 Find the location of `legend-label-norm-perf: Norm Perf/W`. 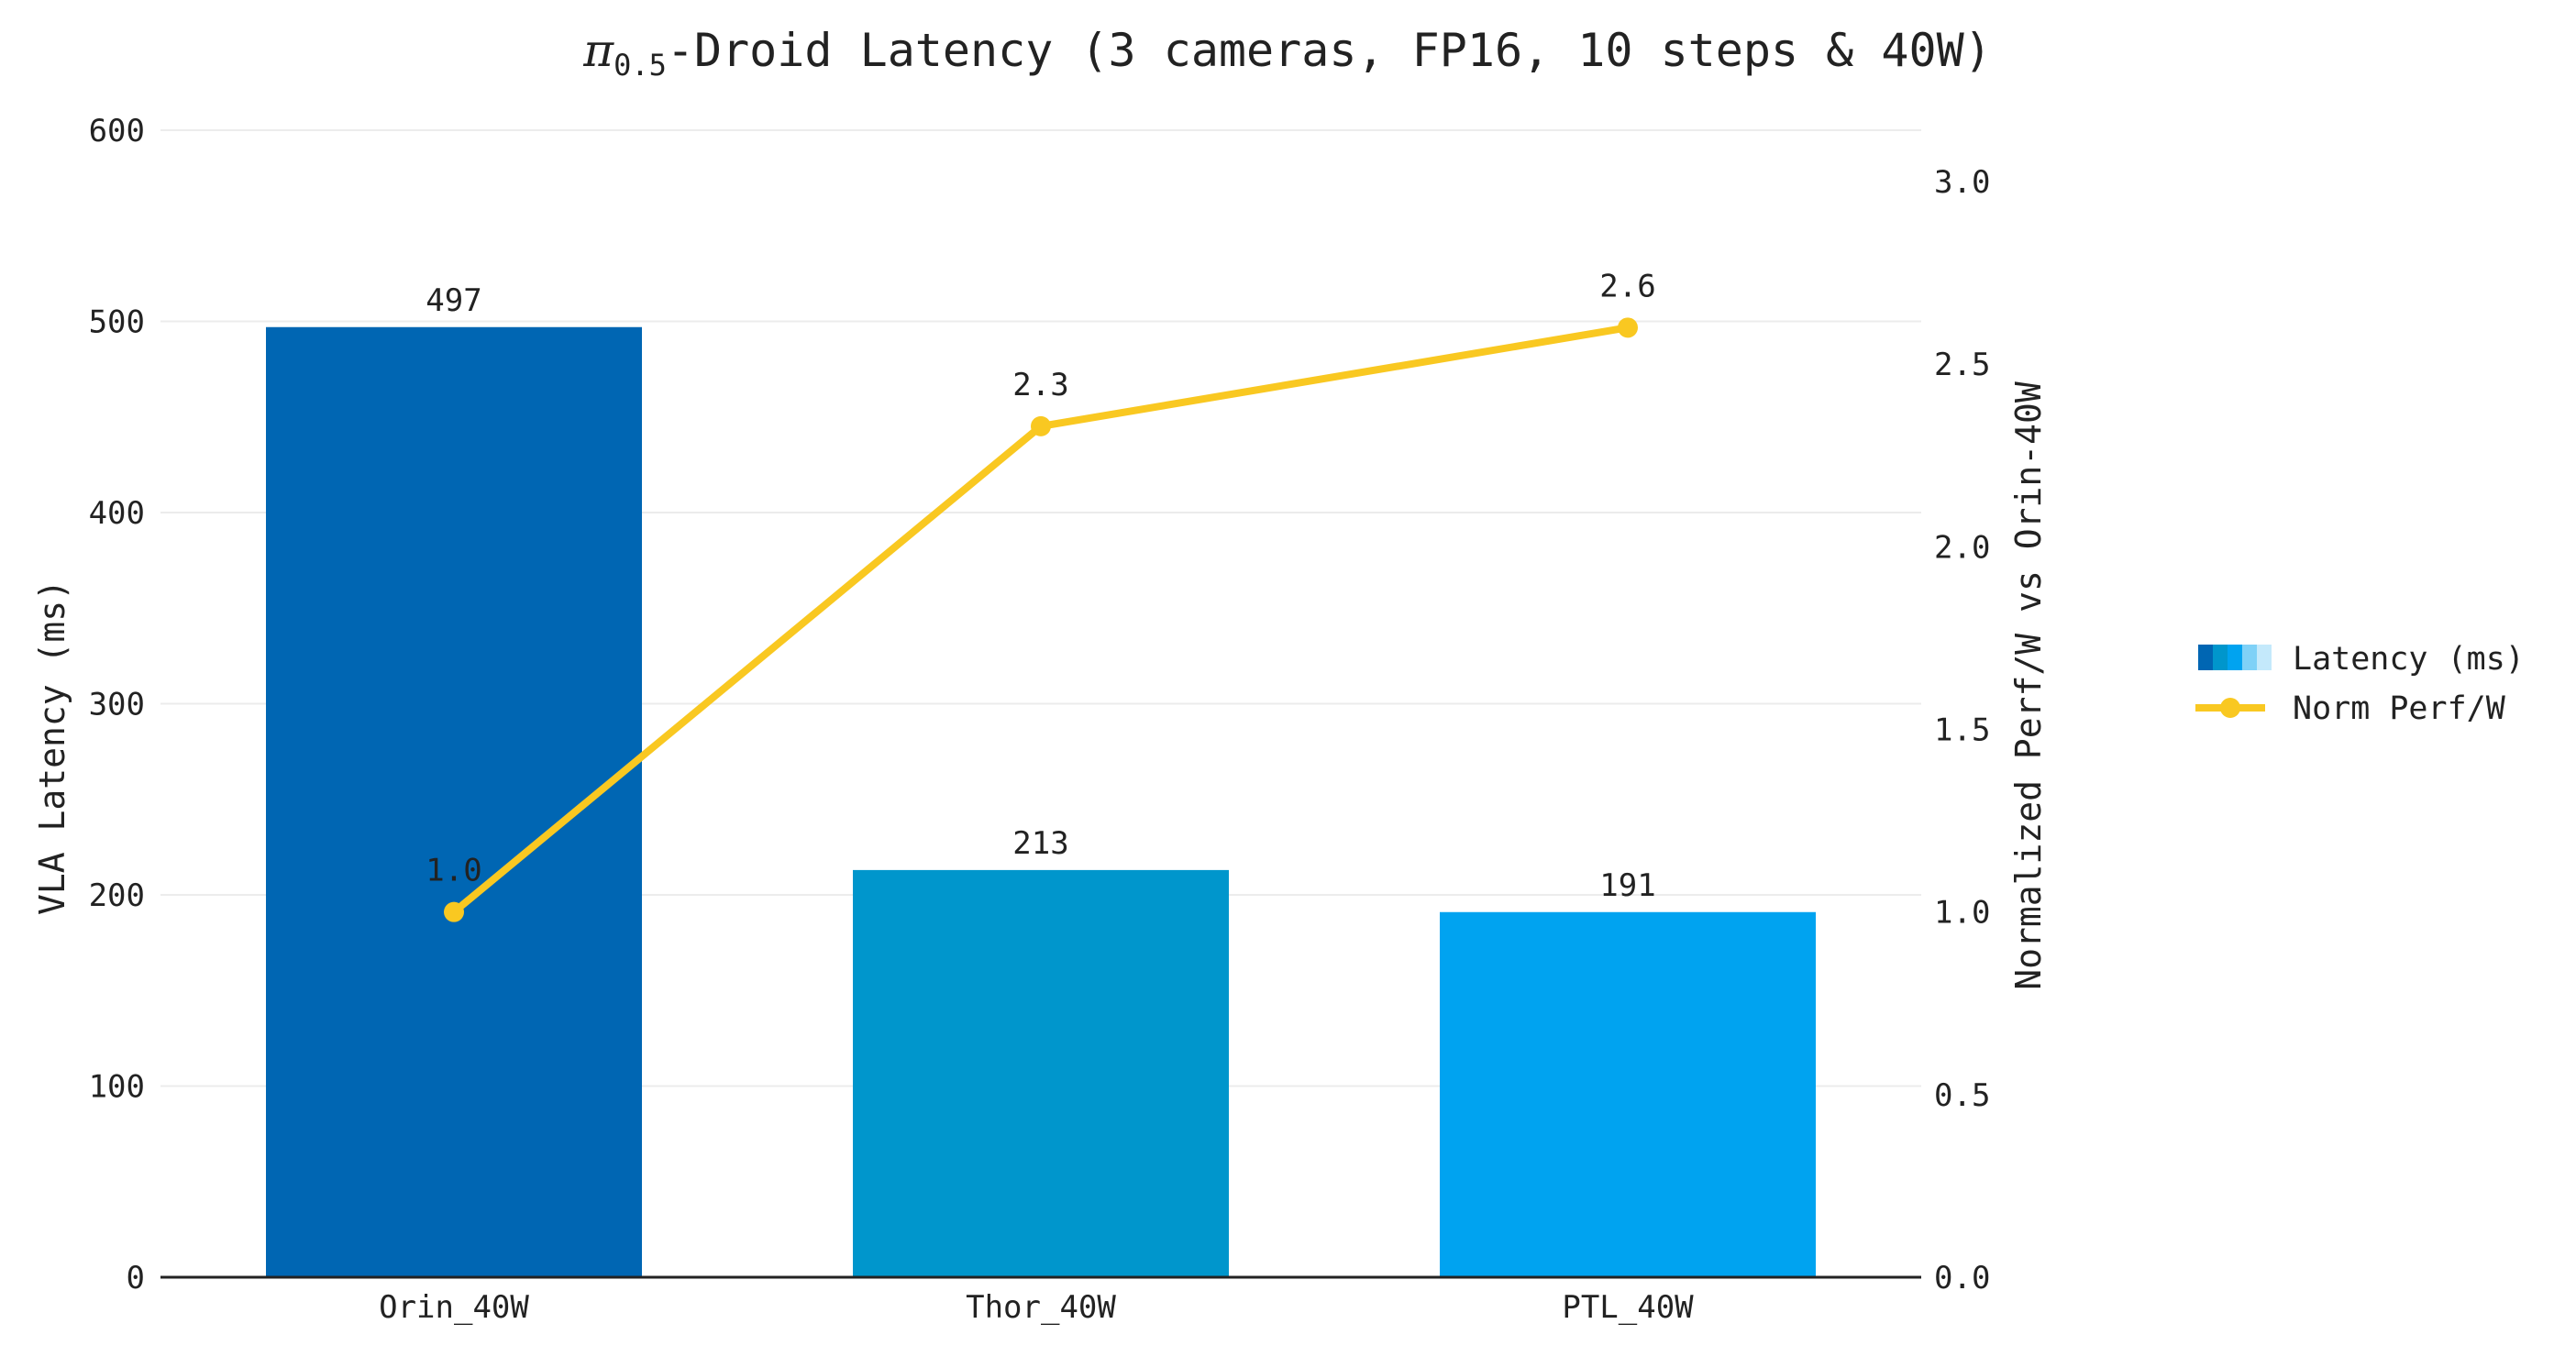

legend-label-norm-perf: Norm Perf/W is located at coordinates (2399, 708).